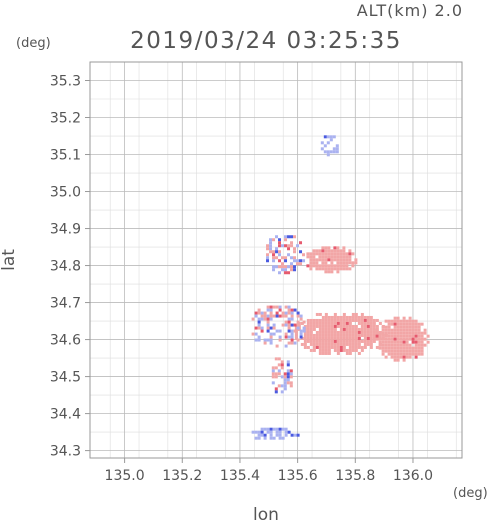 Image resolution: width=491 pixels, height=521 pixels. What do you see at coordinates (65, 378) in the screenshot?
I see `y-tick-label: 34.5` at bounding box center [65, 378].